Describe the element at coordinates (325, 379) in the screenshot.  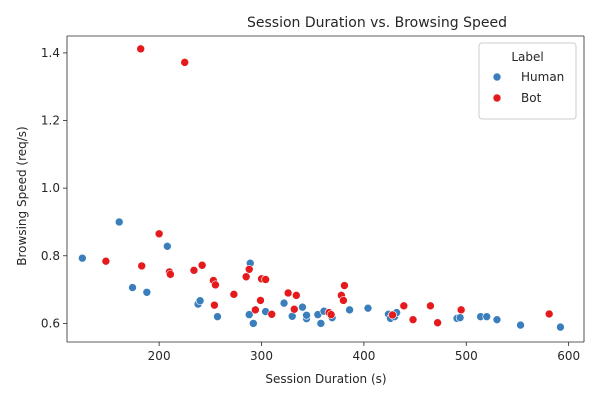
I see `x-axis-label: Session Duration (s)` at that location.